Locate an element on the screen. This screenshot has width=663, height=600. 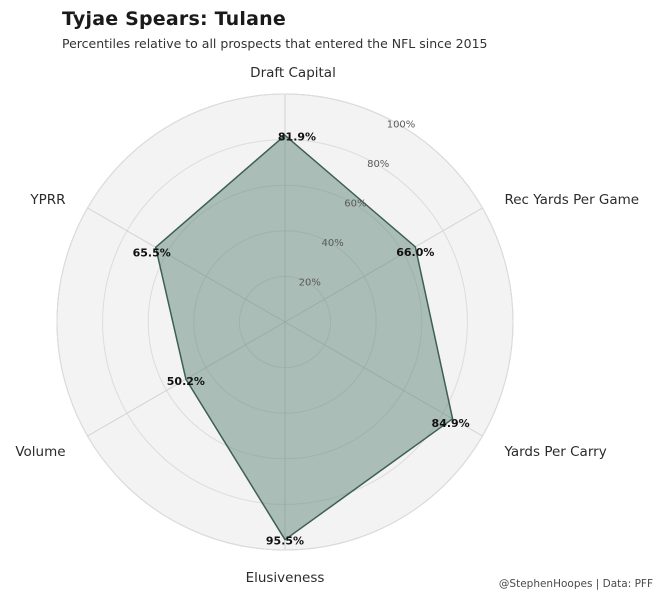
ring-label: 20% is located at coordinates (310, 283).